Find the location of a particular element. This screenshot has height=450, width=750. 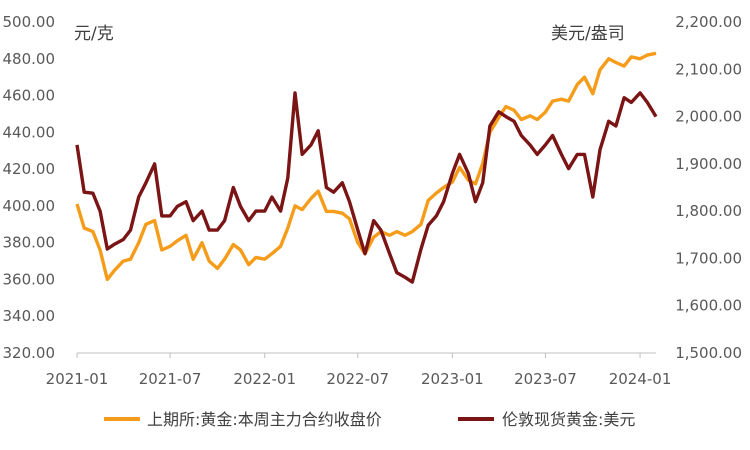

x-tick-label: 2021-07 is located at coordinates (170, 379).